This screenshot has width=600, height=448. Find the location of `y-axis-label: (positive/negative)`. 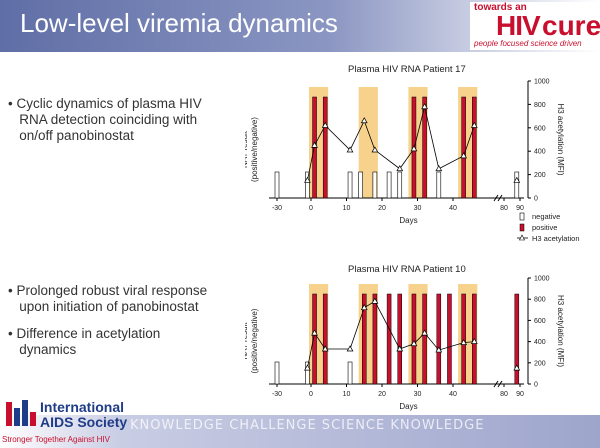

y-axis-label: (positive/negative) is located at coordinates (254, 340).